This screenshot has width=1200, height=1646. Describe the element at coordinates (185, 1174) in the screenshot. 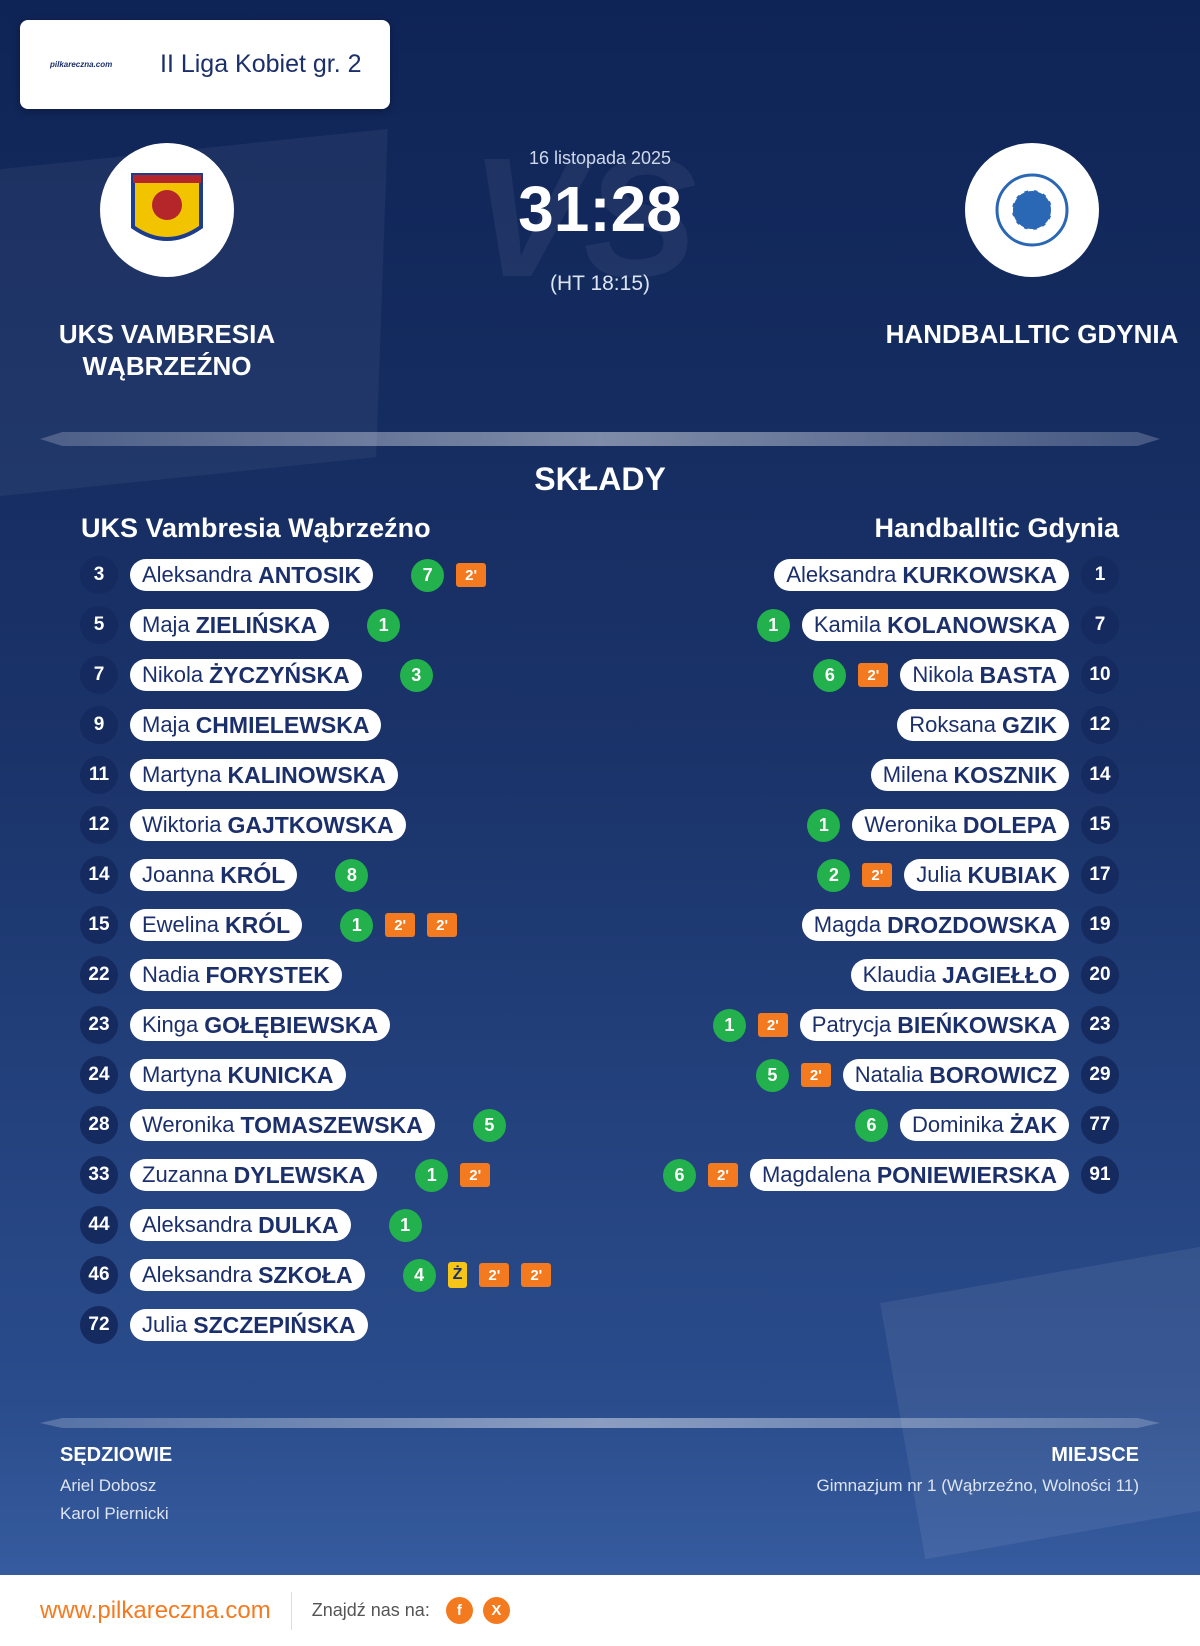

I see `first-name: Zuzanna` at that location.